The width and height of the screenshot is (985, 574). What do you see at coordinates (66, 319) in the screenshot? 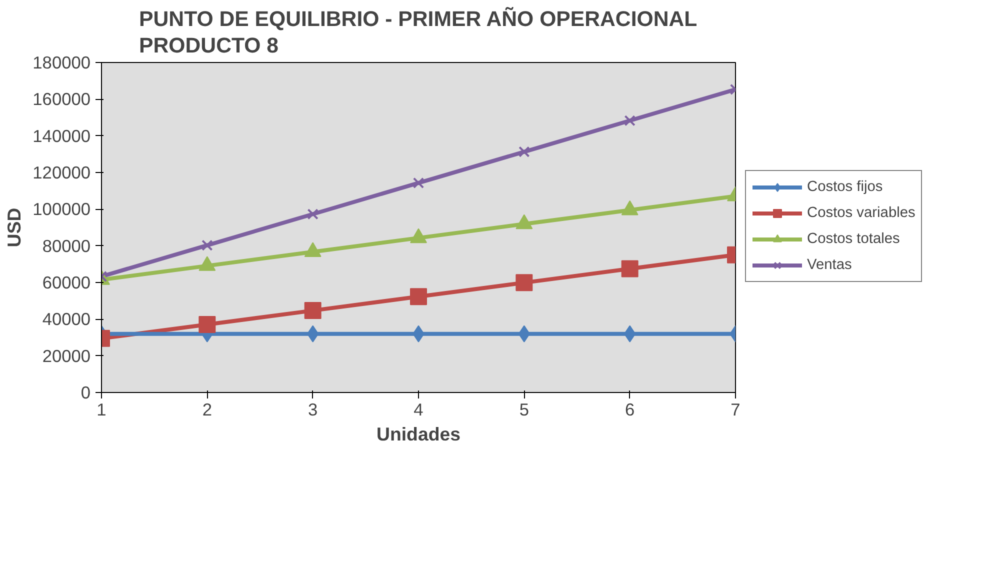
I see `y-tick-label: 40000` at bounding box center [66, 319].